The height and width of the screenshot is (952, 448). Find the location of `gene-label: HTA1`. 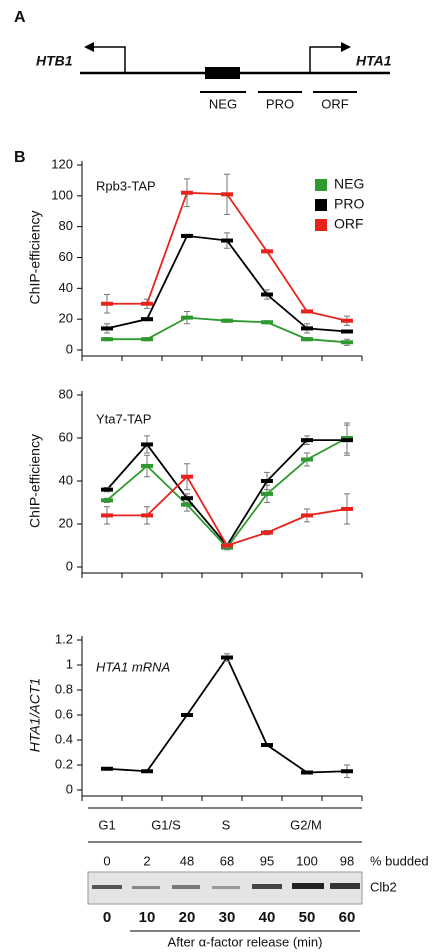

gene-label: HTA1 is located at coordinates (374, 61).